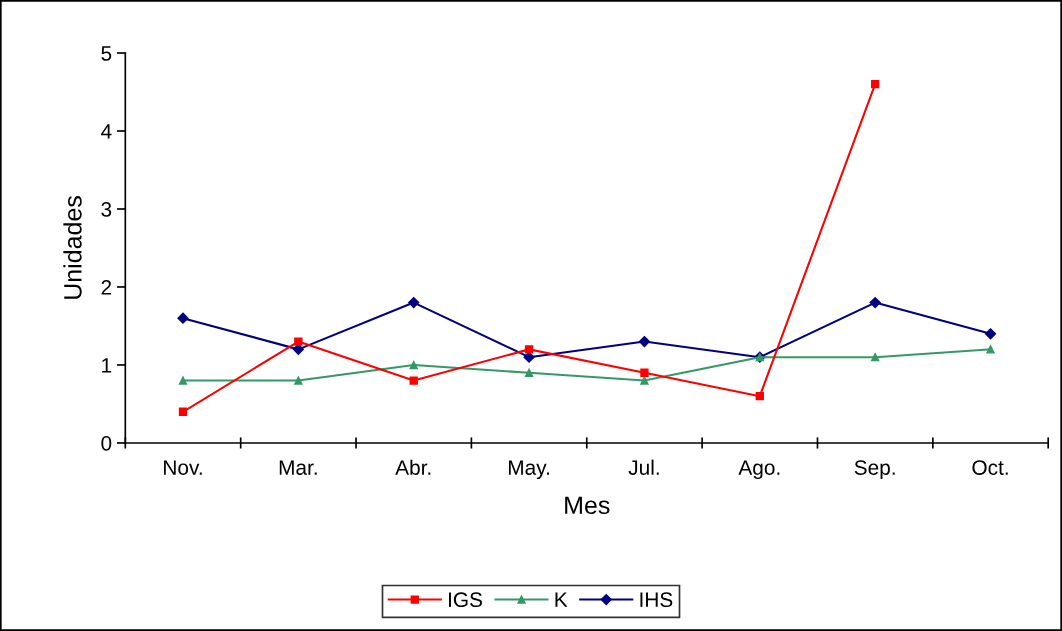  What do you see at coordinates (183, 467) in the screenshot?
I see `x-tick-label: Nov.` at bounding box center [183, 467].